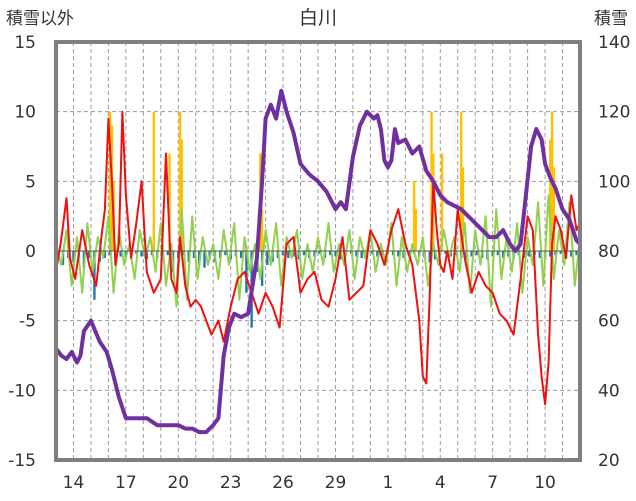 This screenshot has width=636, height=501. I want to click on chart-title: 白川, so click(318, 18).